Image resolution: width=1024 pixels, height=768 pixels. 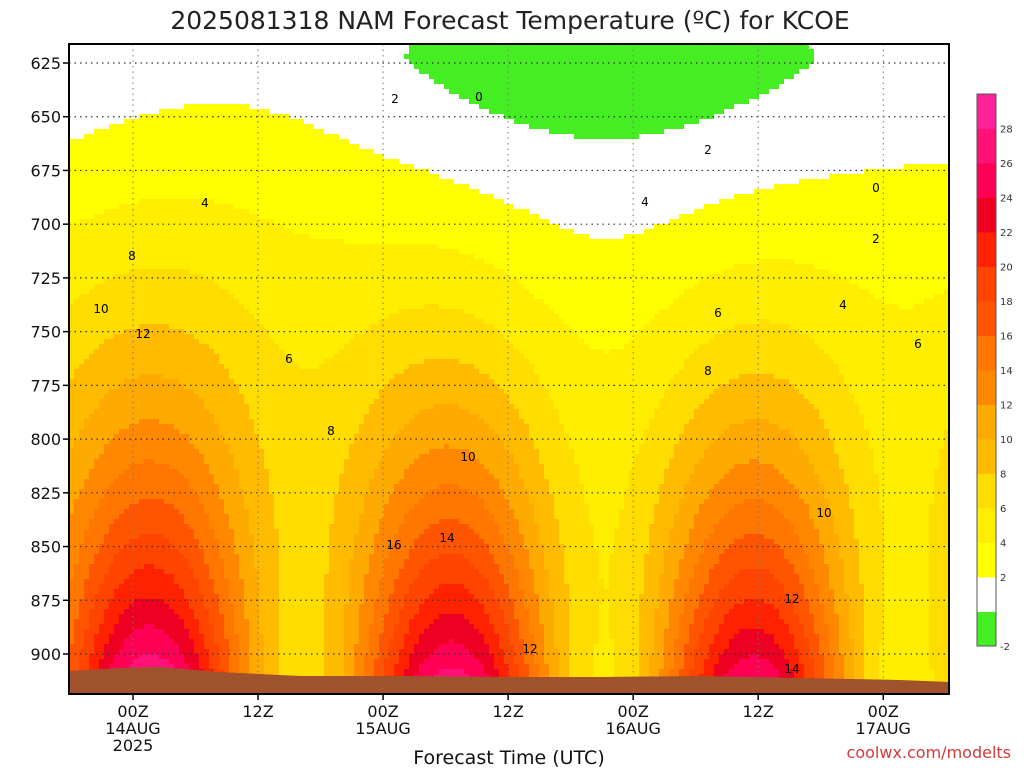 I want to click on y-tick-label: 800, so click(x=45, y=439).